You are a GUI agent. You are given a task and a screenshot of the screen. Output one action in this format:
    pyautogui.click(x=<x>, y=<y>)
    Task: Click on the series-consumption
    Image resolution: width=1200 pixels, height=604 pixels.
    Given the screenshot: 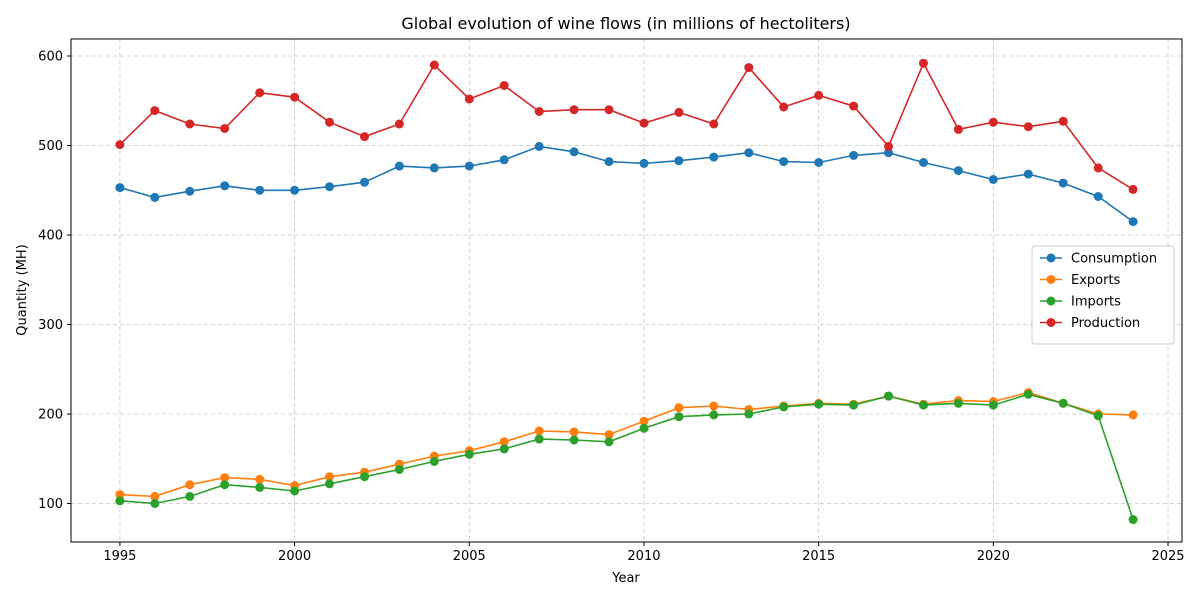 What is the action you would take?
    pyautogui.click(x=626, y=184)
    